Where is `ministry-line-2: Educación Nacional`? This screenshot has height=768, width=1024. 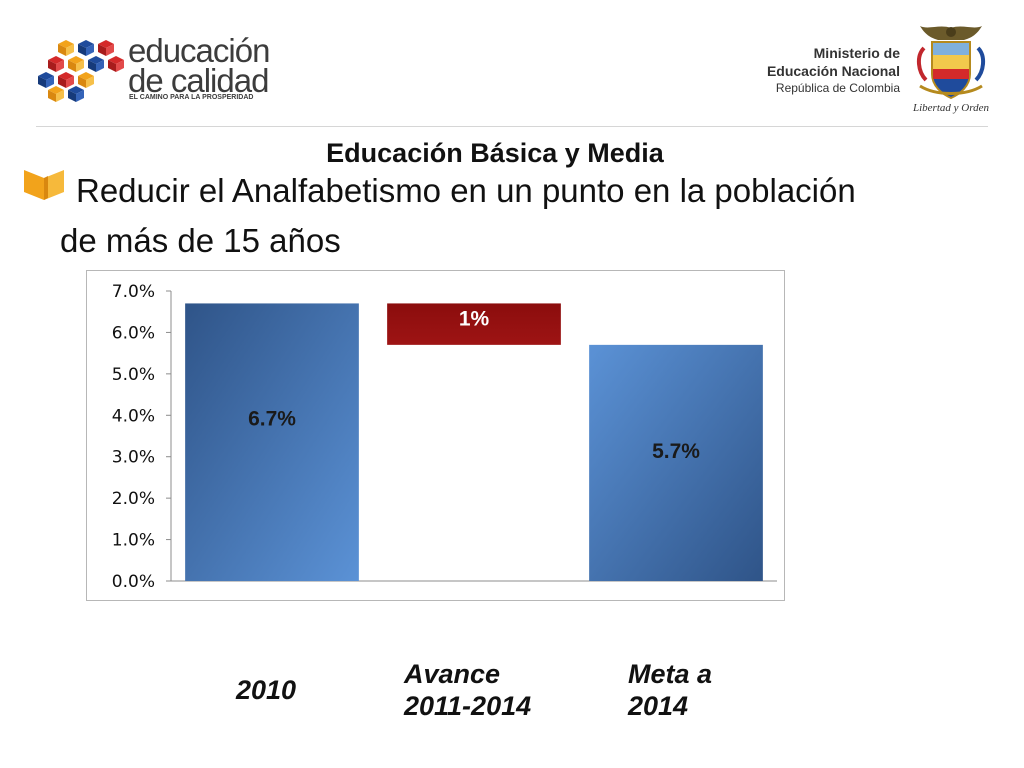 ministry-line-2: Educación Nacional is located at coordinates (833, 71).